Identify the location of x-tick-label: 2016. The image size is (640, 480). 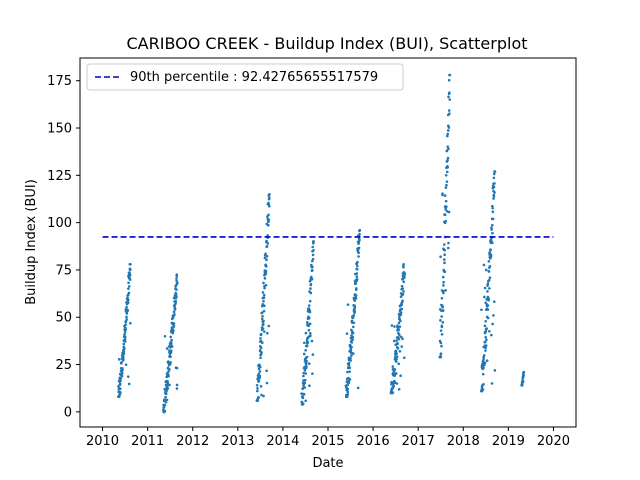
(373, 441).